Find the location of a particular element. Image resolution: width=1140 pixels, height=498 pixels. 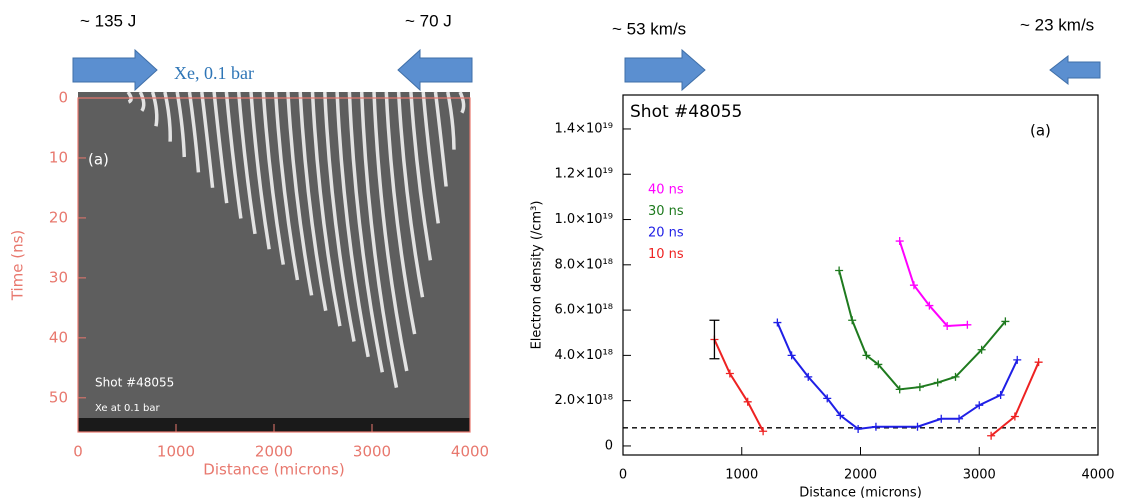

x-tick-label: 2000 is located at coordinates (860, 475).